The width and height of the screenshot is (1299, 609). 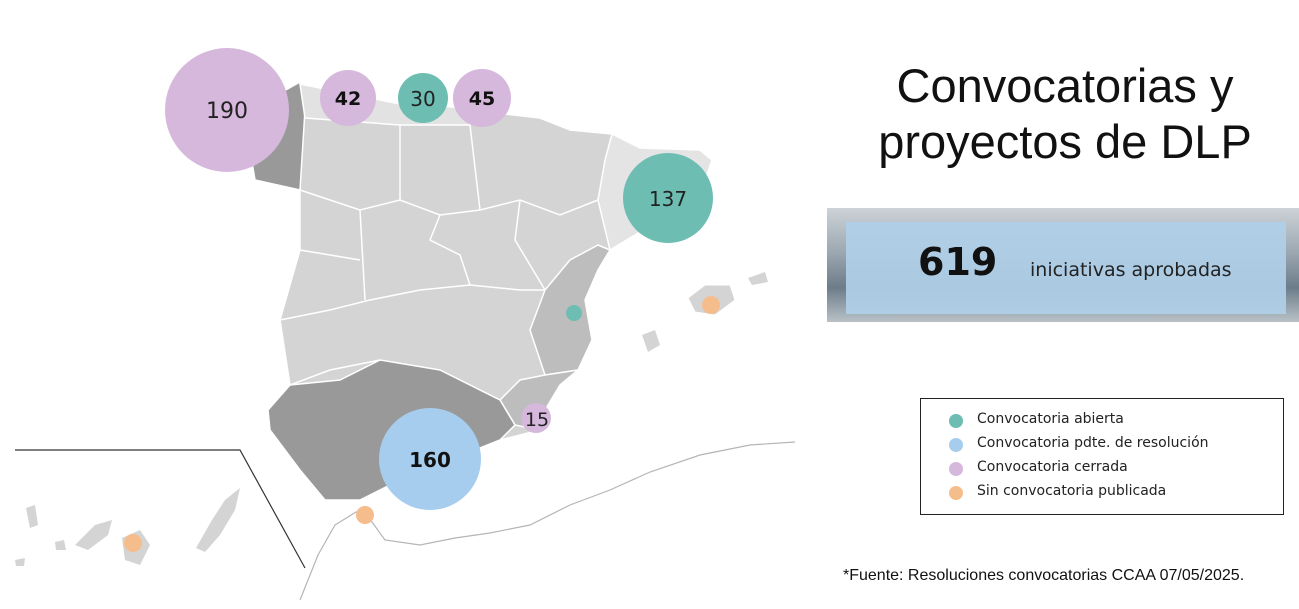 What do you see at coordinates (365, 515) in the screenshot?
I see `bubble-ceuta` at bounding box center [365, 515].